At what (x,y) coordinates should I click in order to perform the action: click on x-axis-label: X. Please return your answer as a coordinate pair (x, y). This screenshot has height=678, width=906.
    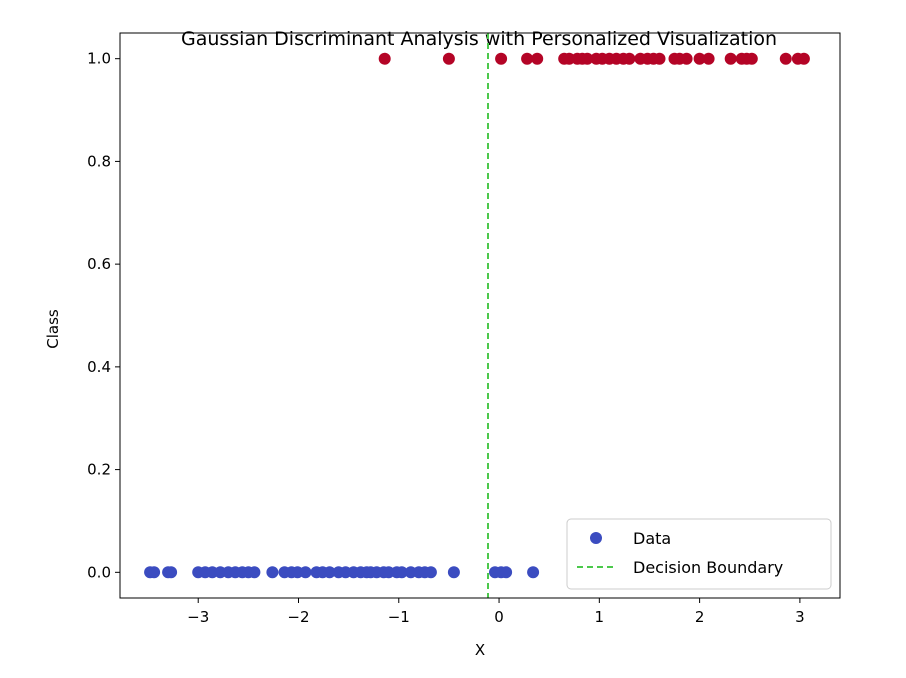
    Looking at the image, I should click on (480, 650).